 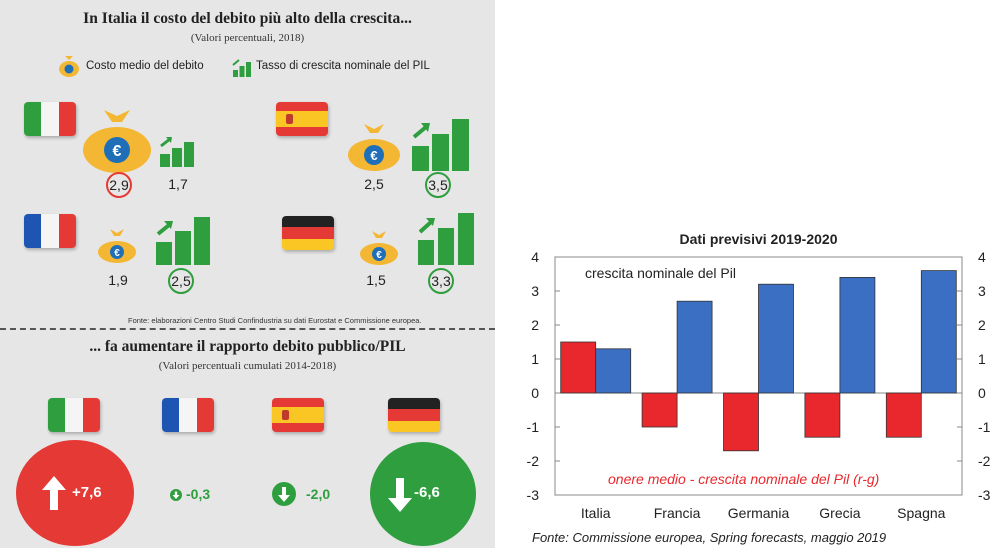 I want to click on y-tick-label-left: 2, so click(x=535, y=325).